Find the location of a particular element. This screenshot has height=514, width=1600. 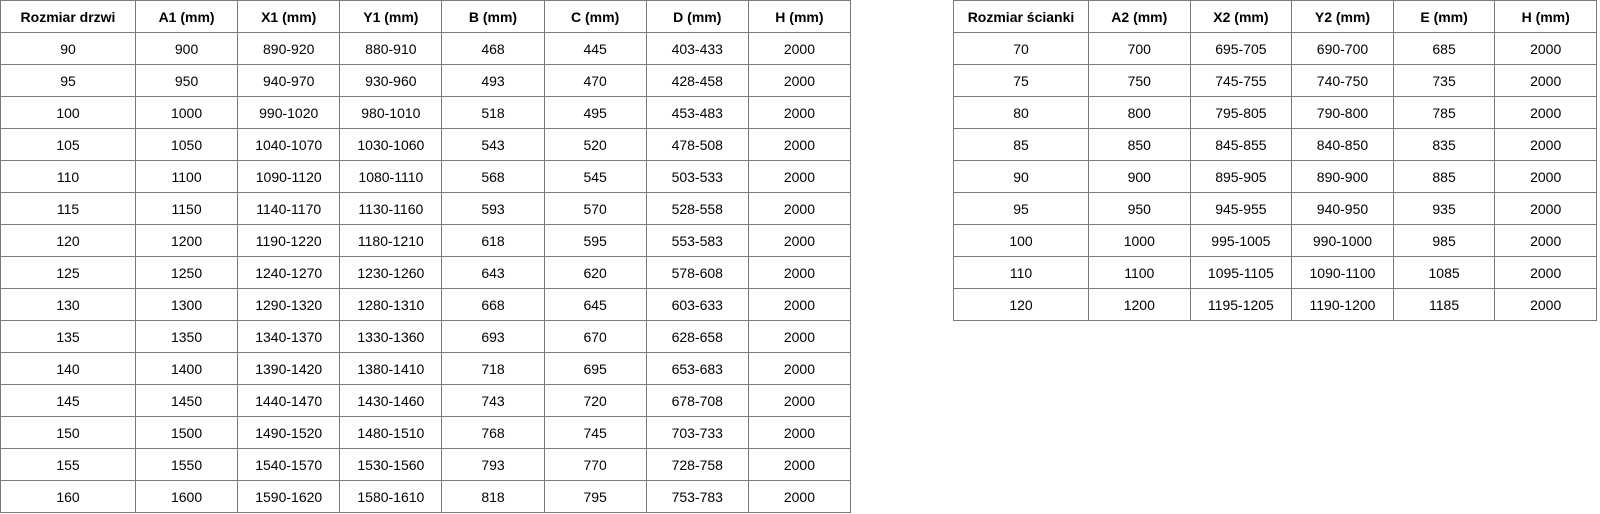

table-row: 100 1000 990-1020 980-1010 518 495 453-483 2000 is located at coordinates (426, 112).